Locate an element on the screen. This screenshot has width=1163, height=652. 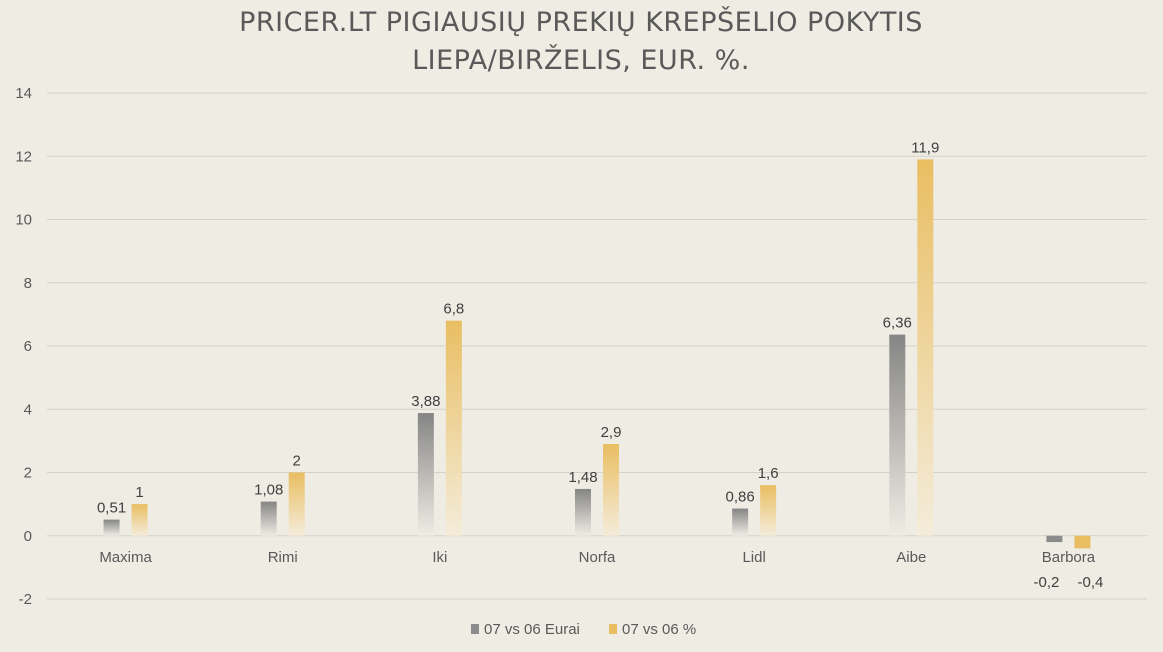
y-tick-label: 0 is located at coordinates (28, 536).